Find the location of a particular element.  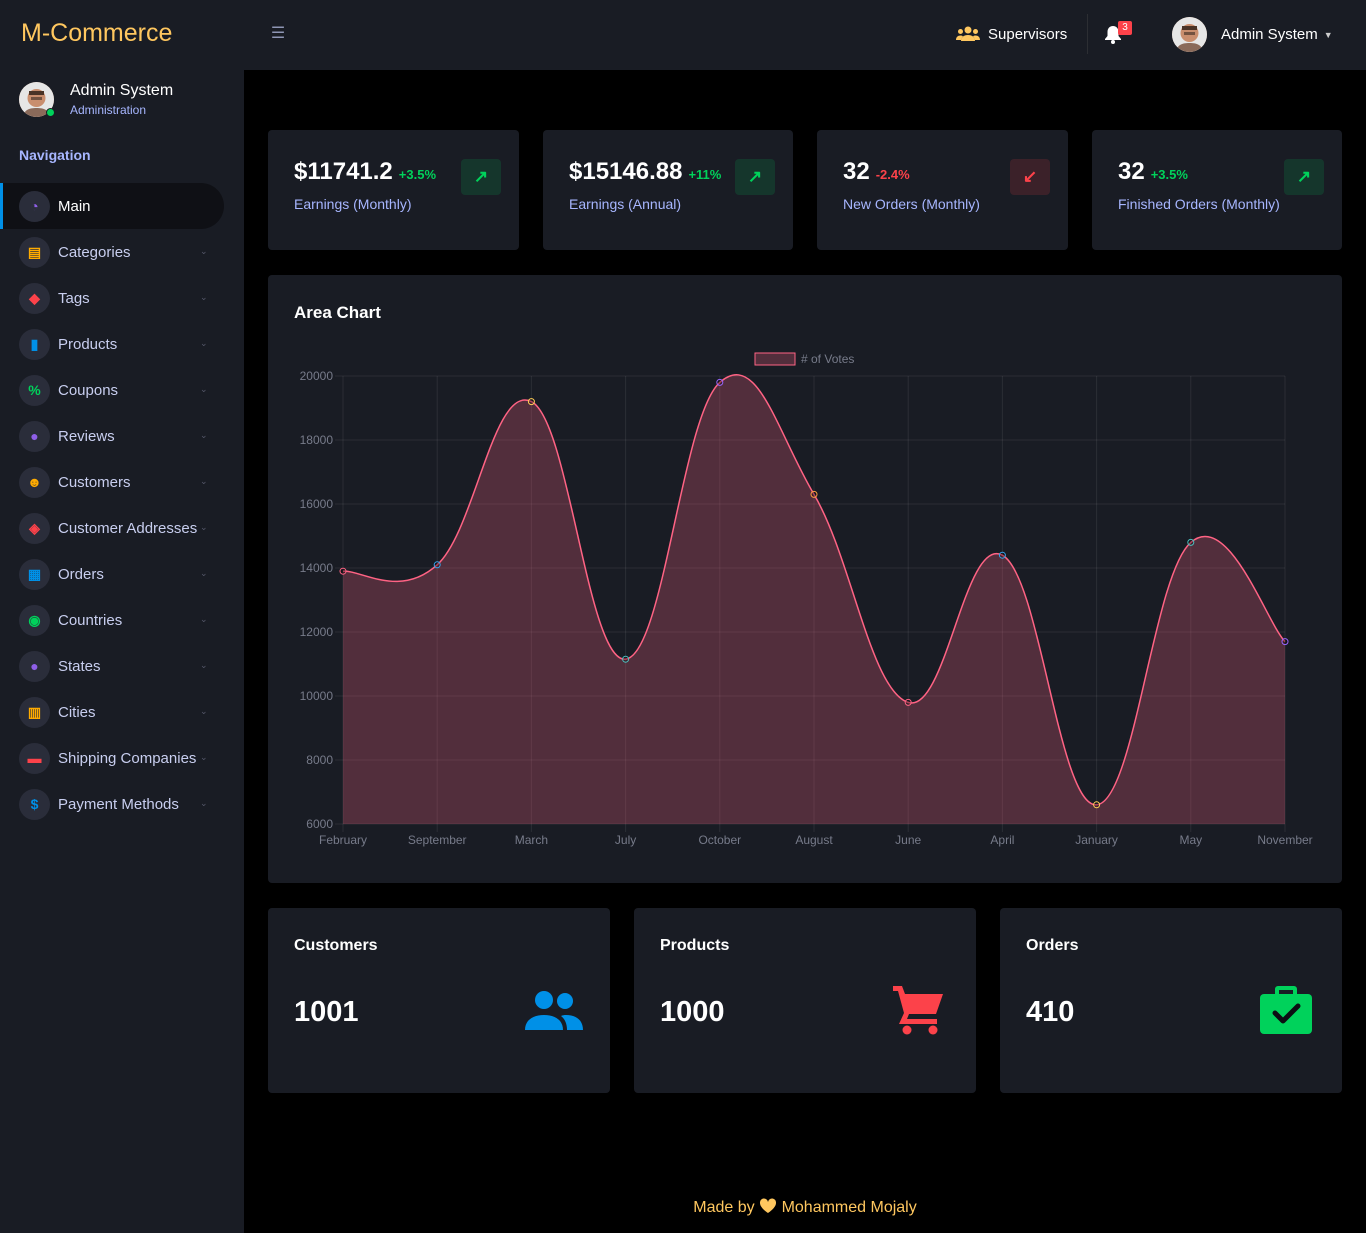

y-tick-label: 14000 is located at coordinates (317, 568).